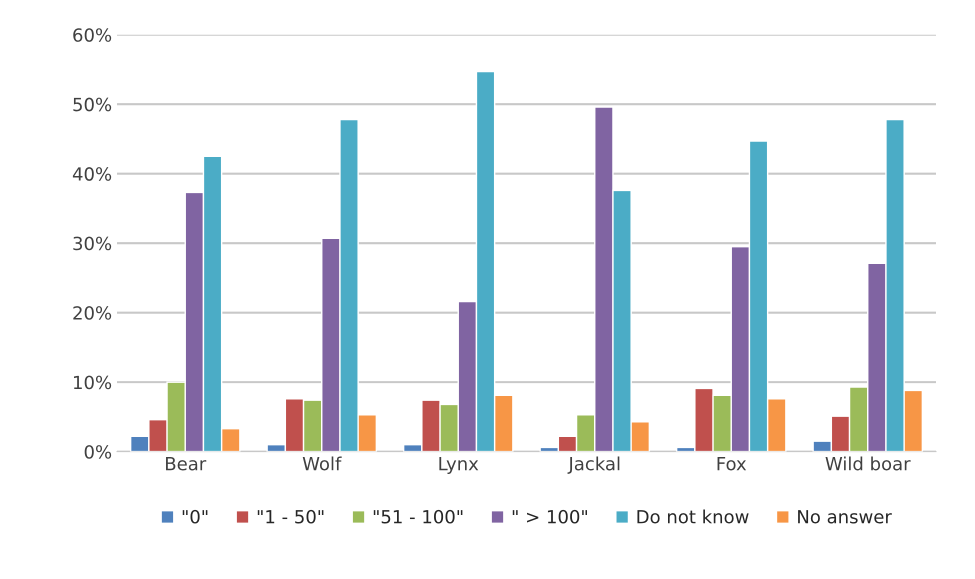 Image resolution: width=975 pixels, height=579 pixels. What do you see at coordinates (195, 517) in the screenshot?
I see `legend-label: "0"` at bounding box center [195, 517].